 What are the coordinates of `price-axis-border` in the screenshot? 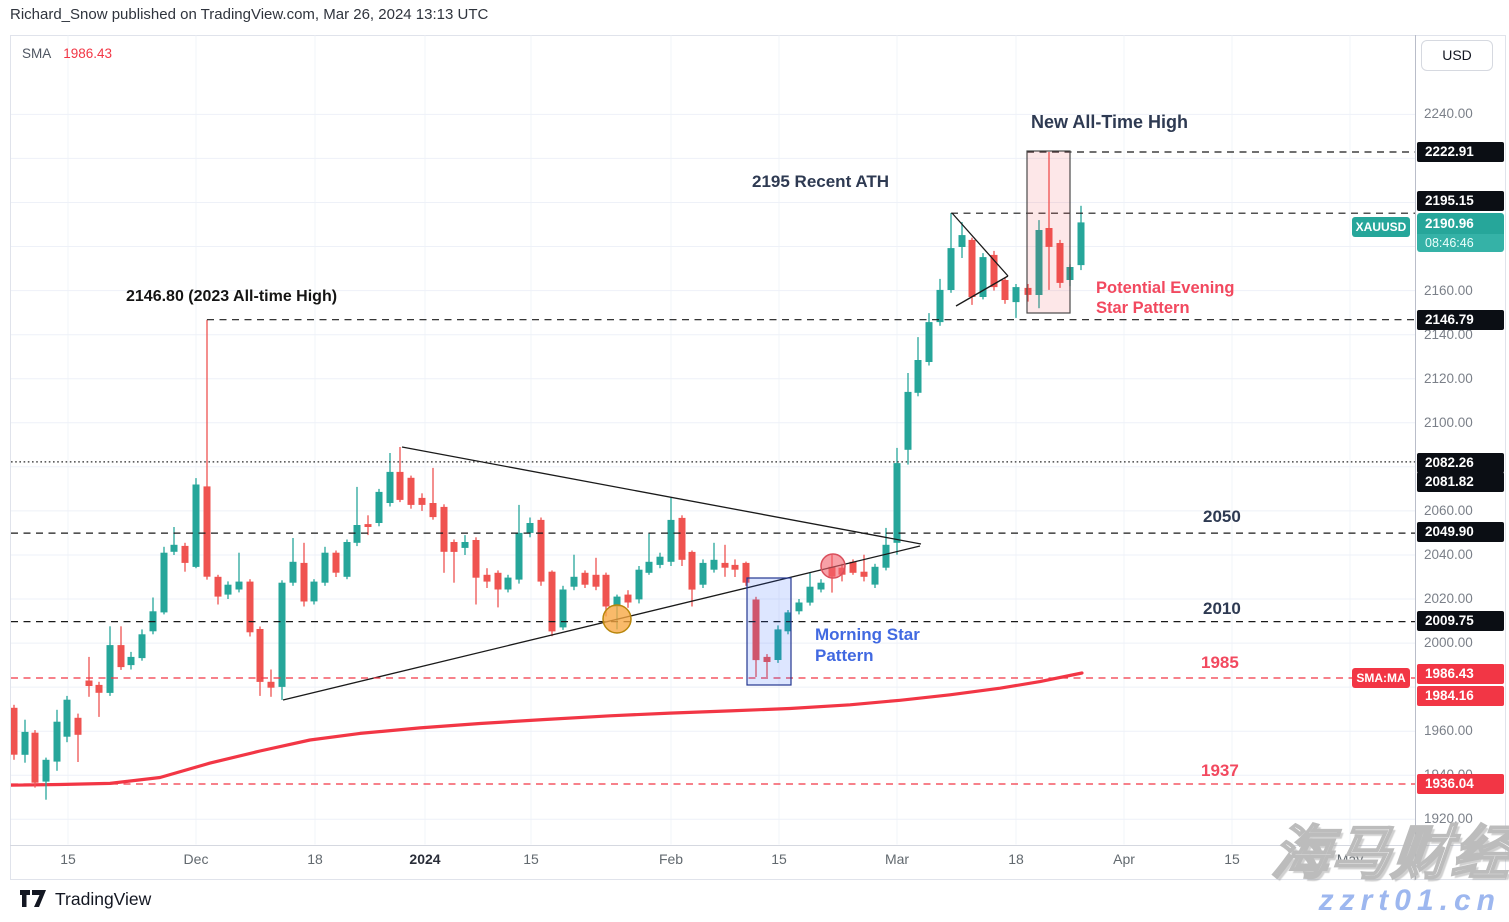 It's located at (1415, 457).